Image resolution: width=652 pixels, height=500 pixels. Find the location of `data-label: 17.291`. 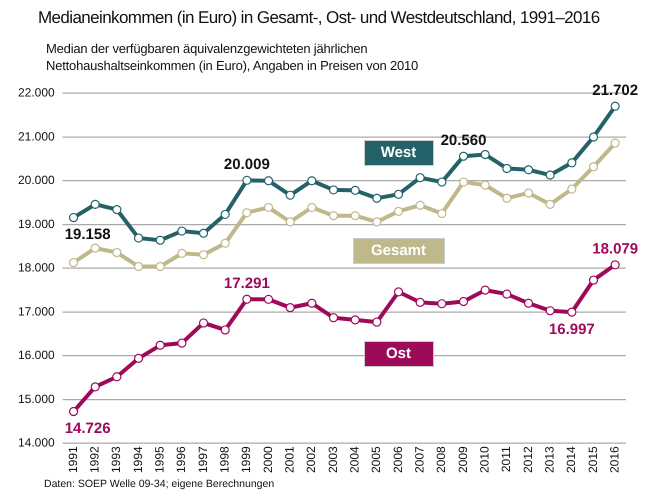

data-label: 17.291 is located at coordinates (247, 283).